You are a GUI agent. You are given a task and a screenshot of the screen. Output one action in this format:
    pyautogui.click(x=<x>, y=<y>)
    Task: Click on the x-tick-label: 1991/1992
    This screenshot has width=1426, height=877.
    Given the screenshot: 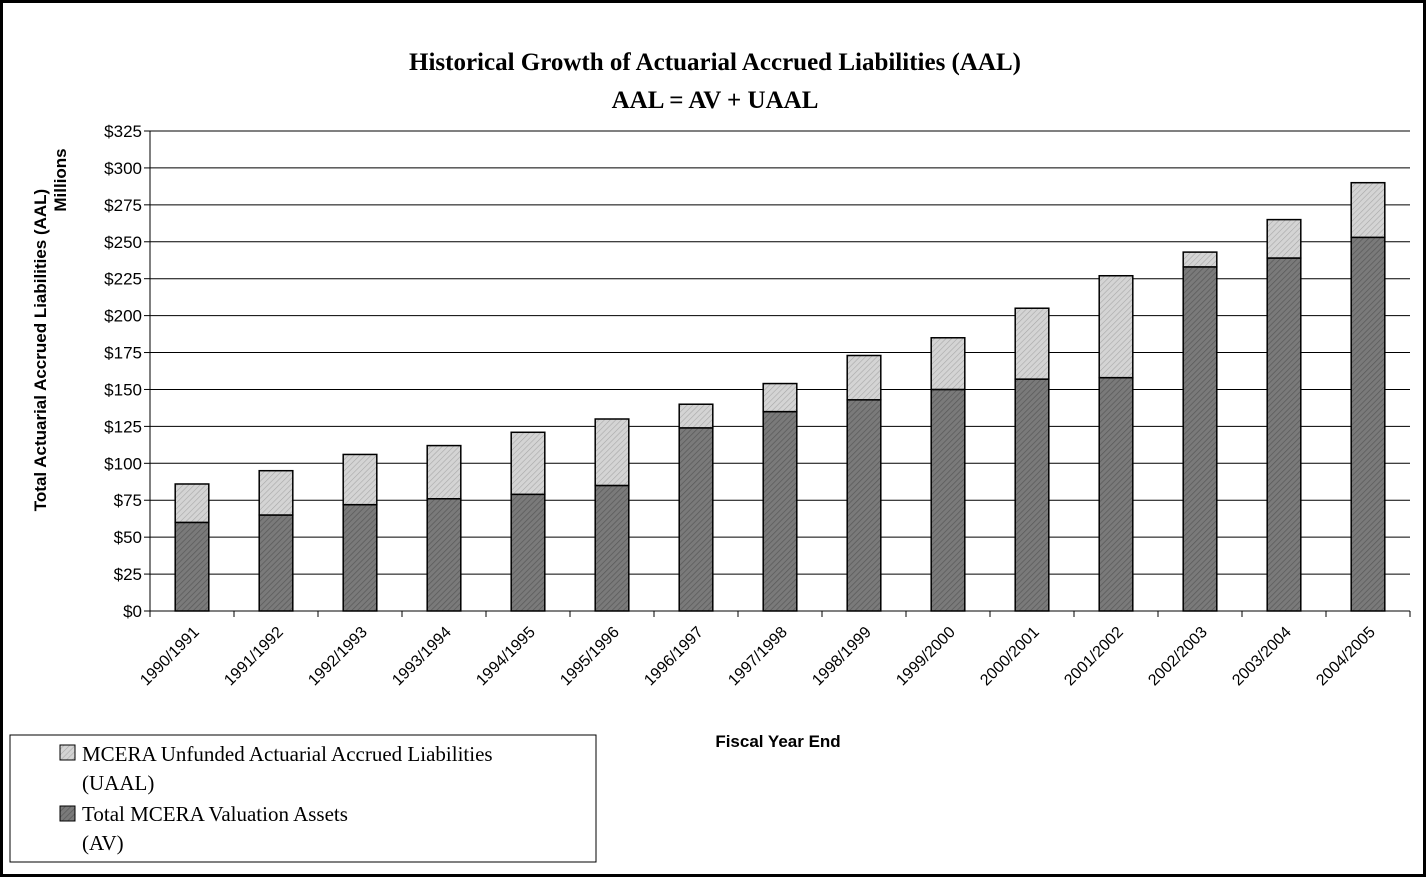 What is the action you would take?
    pyautogui.click(x=254, y=657)
    